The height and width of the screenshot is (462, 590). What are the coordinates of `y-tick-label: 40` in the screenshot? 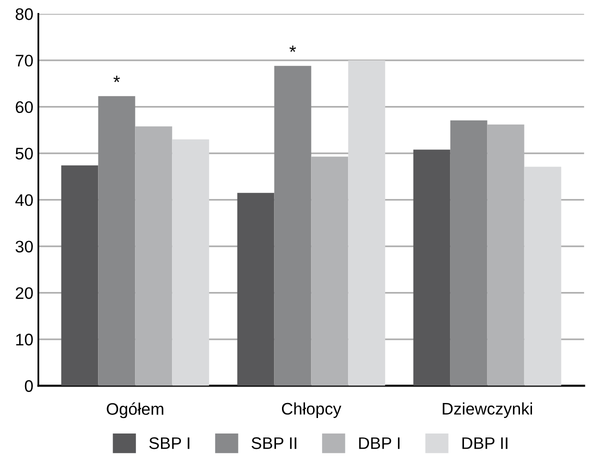 It's located at (24, 200).